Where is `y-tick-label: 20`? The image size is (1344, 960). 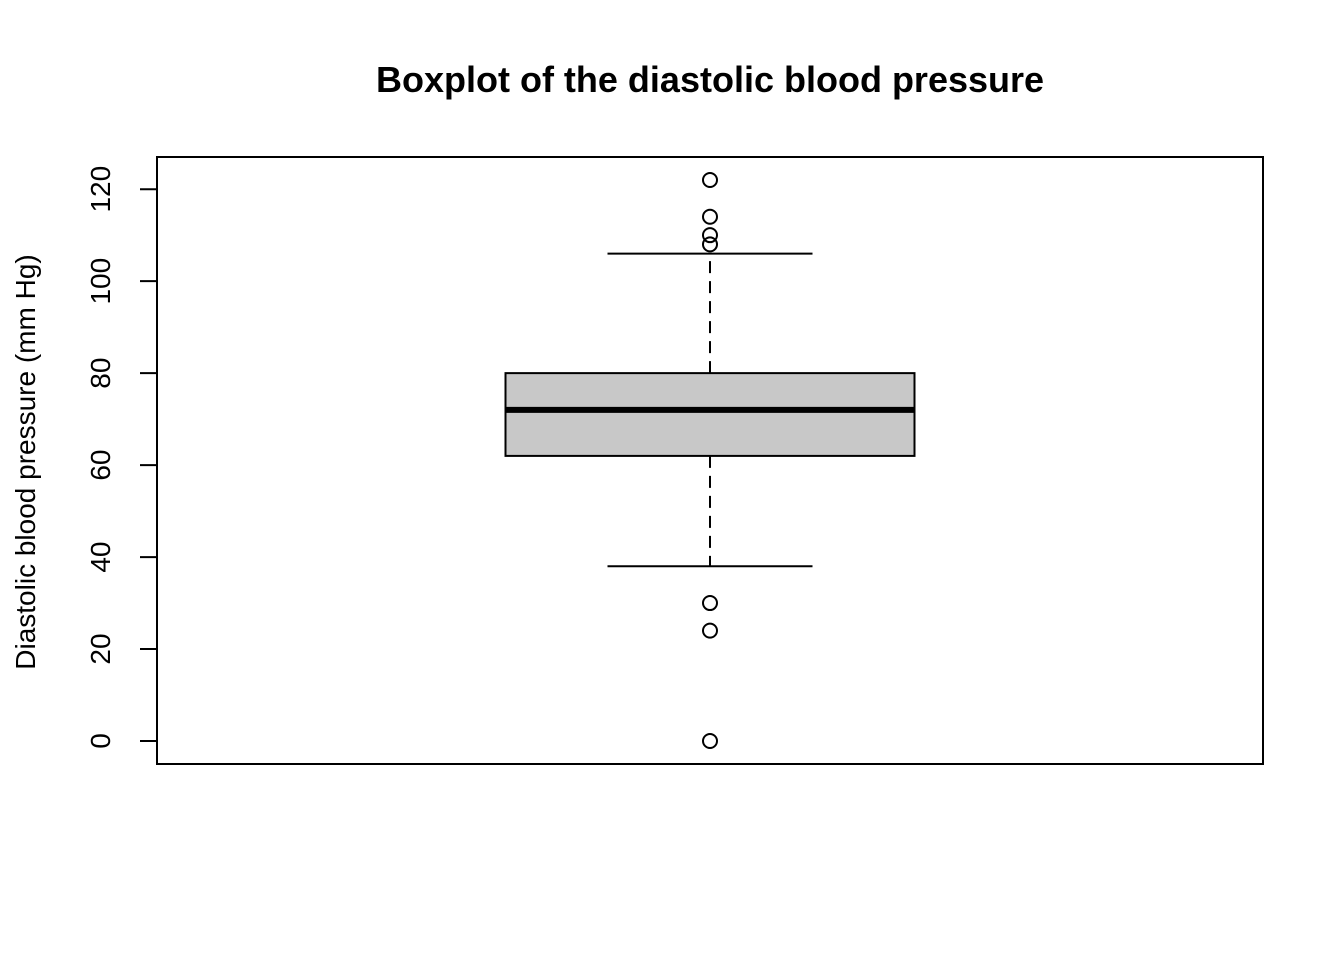 y-tick-label: 20 is located at coordinates (100, 648).